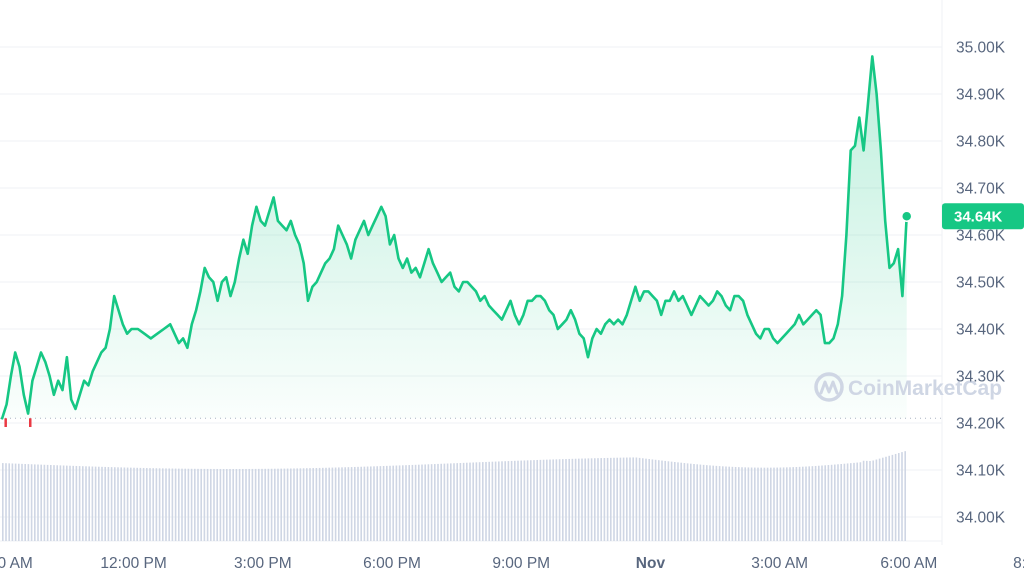 The width and height of the screenshot is (1024, 579). What do you see at coordinates (981, 142) in the screenshot?
I see `y-tick-label: 34.80K` at bounding box center [981, 142].